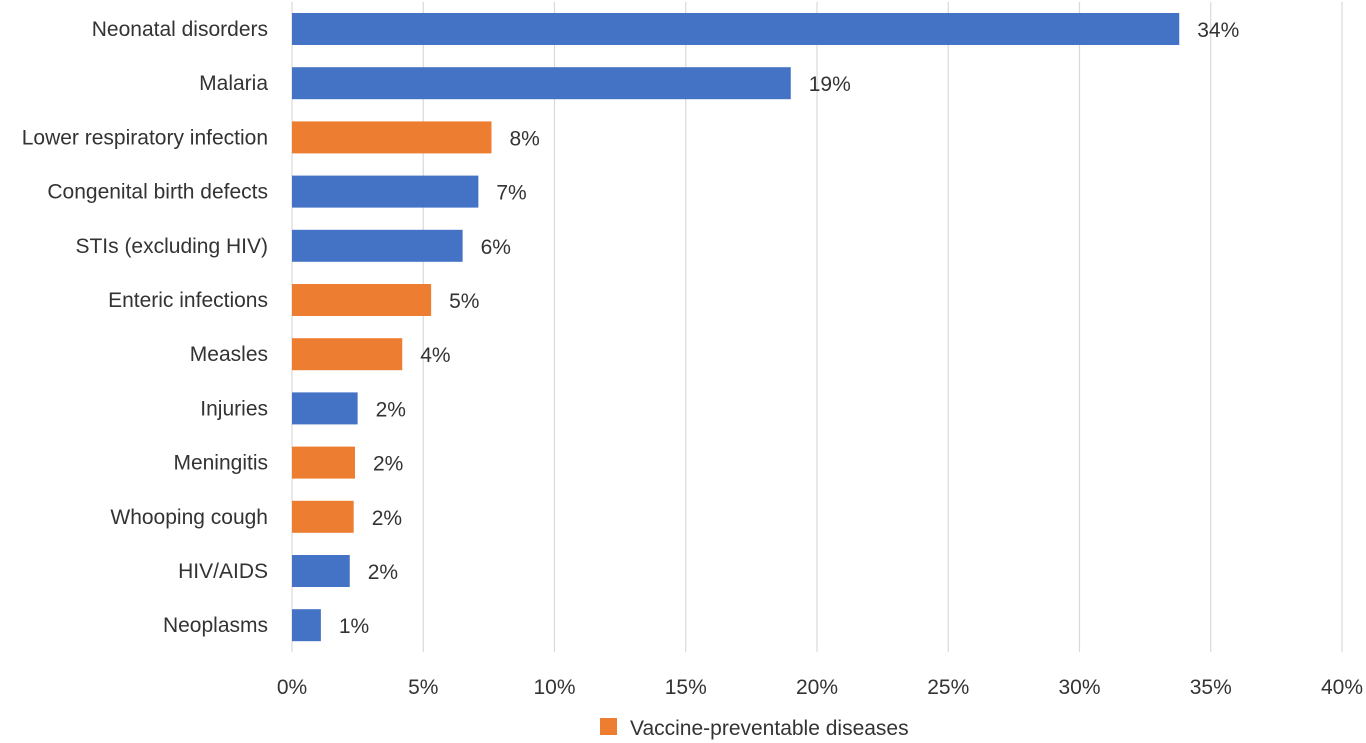  Describe the element at coordinates (686, 687) in the screenshot. I see `x-tick-label: 15%` at that location.